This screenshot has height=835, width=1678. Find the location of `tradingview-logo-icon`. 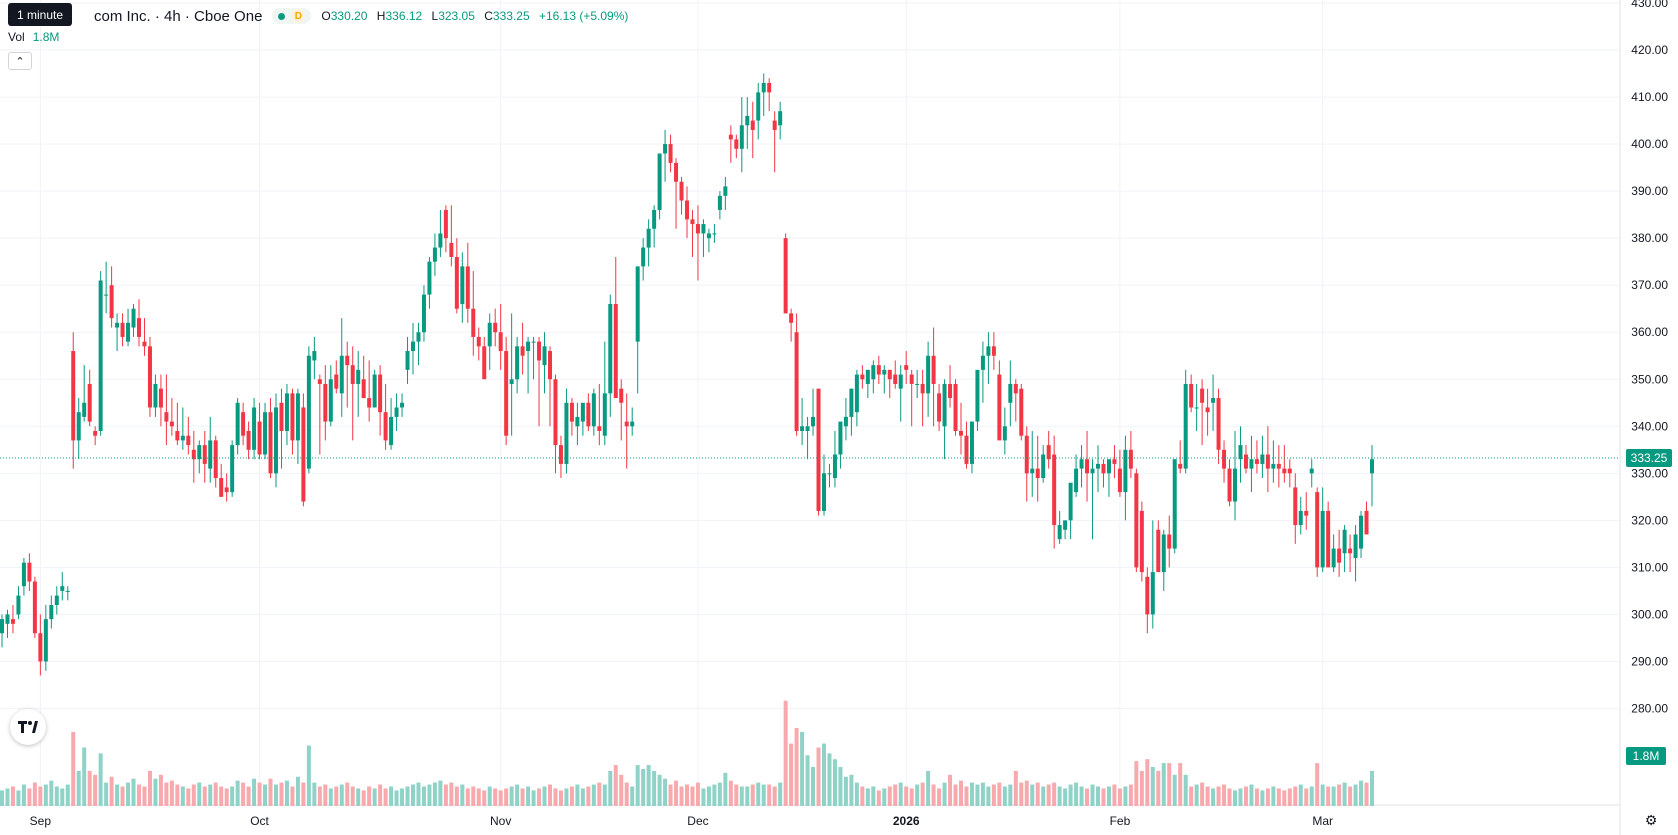

tradingview-logo-icon is located at coordinates (28, 727).